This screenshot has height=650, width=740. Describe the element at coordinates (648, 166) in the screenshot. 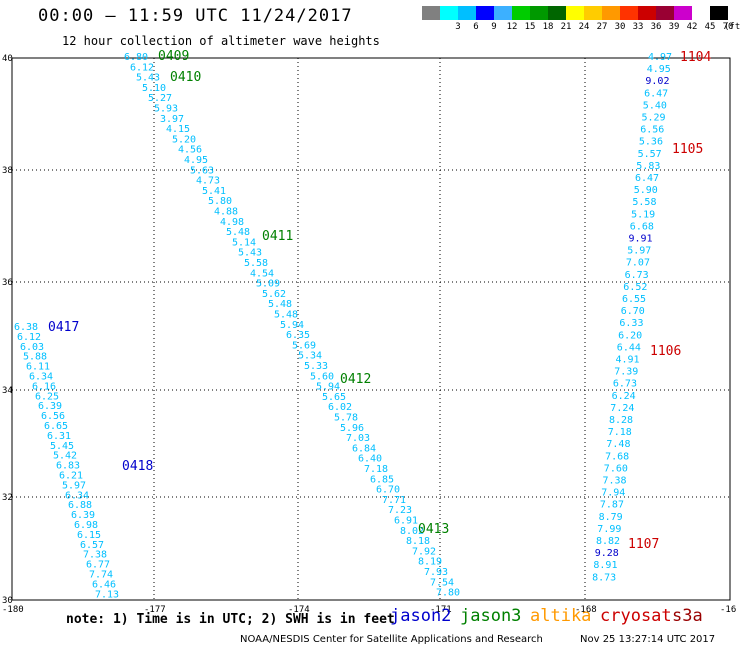

I see `swh-value: 5.83` at that location.